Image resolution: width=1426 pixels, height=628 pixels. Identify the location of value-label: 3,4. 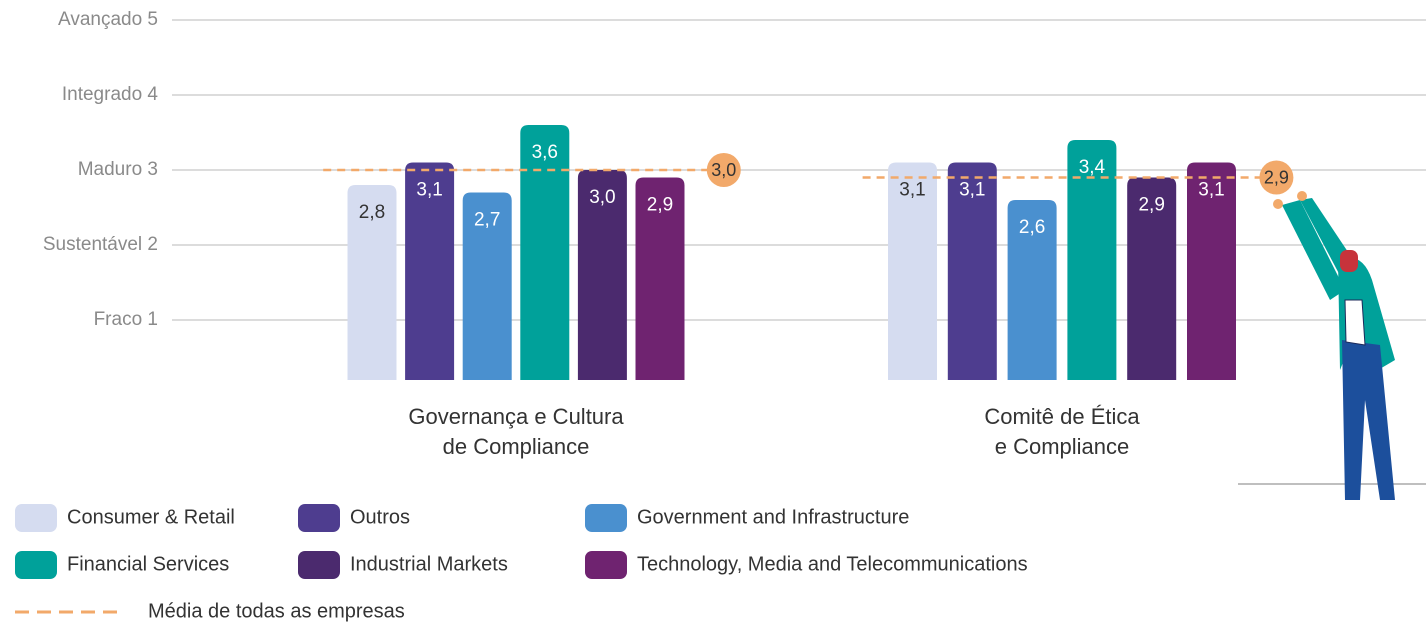
(1092, 167).